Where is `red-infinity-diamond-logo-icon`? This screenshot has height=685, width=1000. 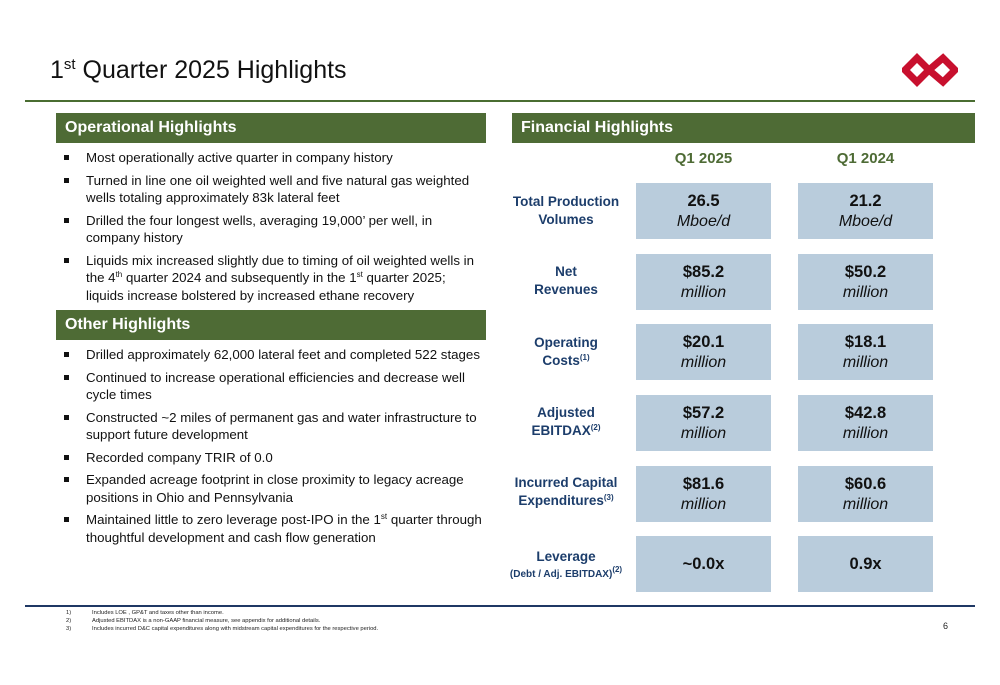 red-infinity-diamond-logo-icon is located at coordinates (930, 70).